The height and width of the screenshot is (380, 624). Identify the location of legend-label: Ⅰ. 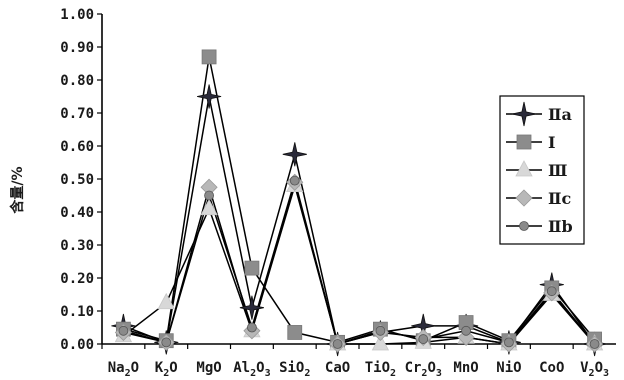
(551, 142).